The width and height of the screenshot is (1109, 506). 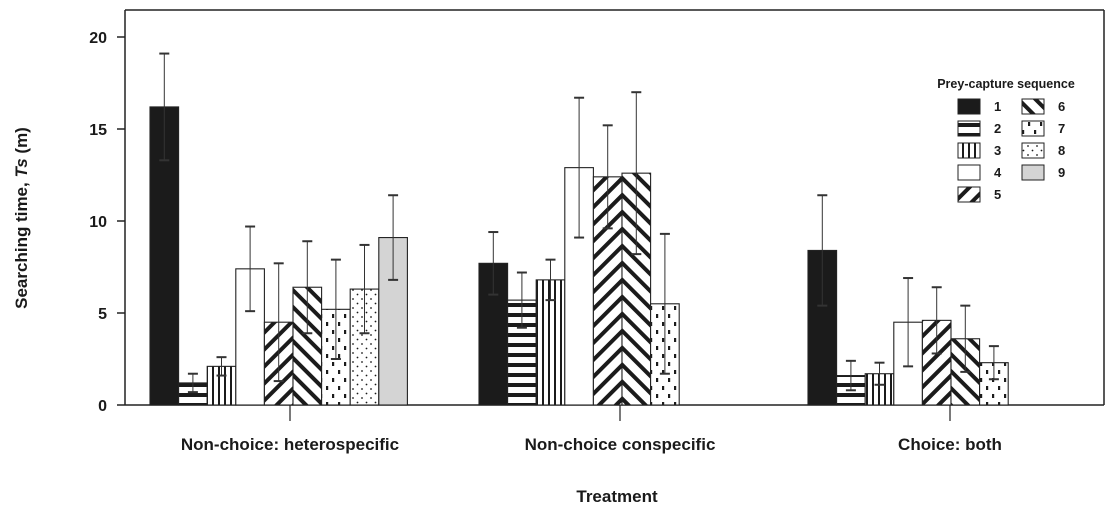 I want to click on legend-label-2: 2, so click(x=997, y=128).